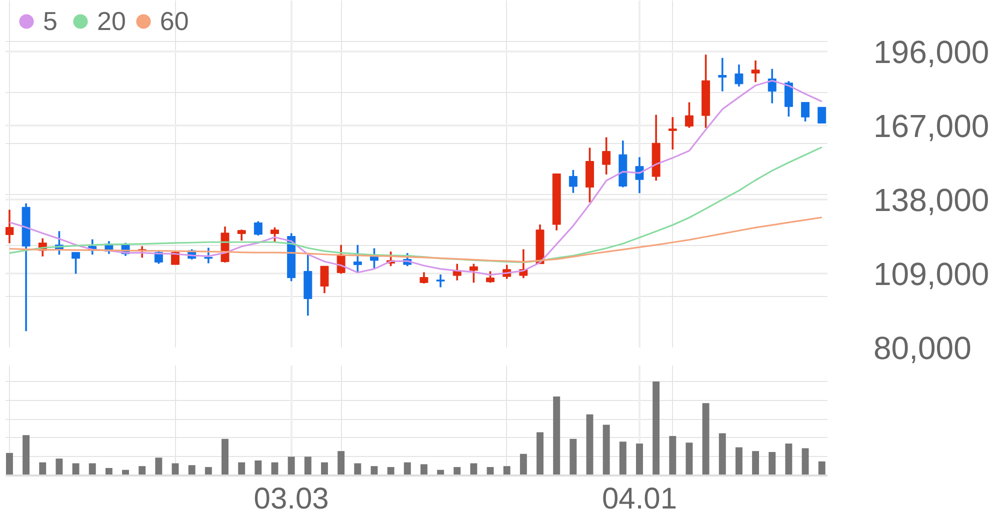 The height and width of the screenshot is (519, 996). What do you see at coordinates (932, 52) in the screenshot?
I see `y-tick-label: 196,000` at bounding box center [932, 52].